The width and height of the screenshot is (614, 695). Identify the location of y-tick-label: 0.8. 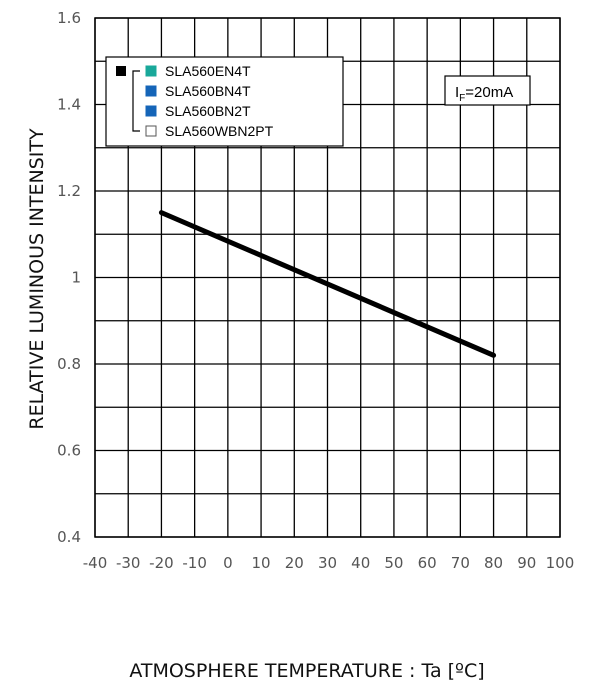
(69, 364).